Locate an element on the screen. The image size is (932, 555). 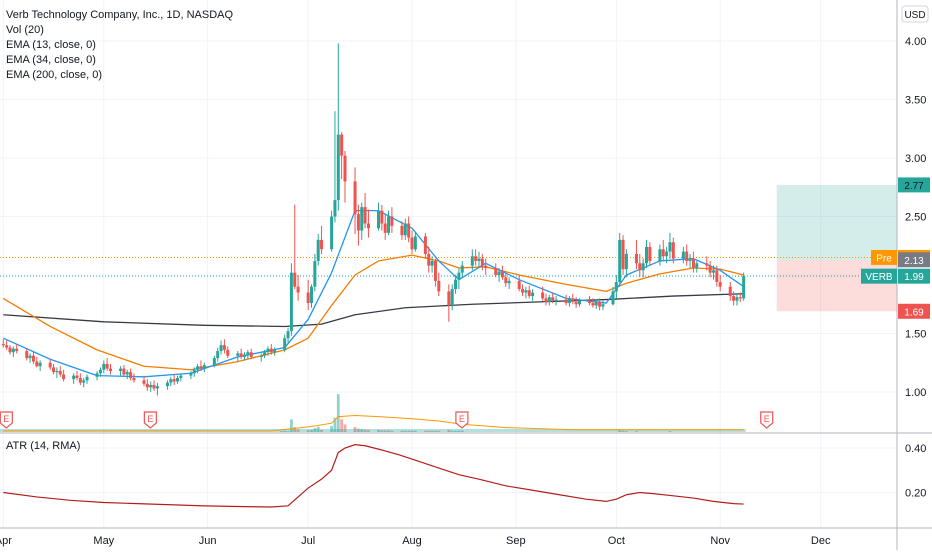
earnings-badge is located at coordinates (767, 420).